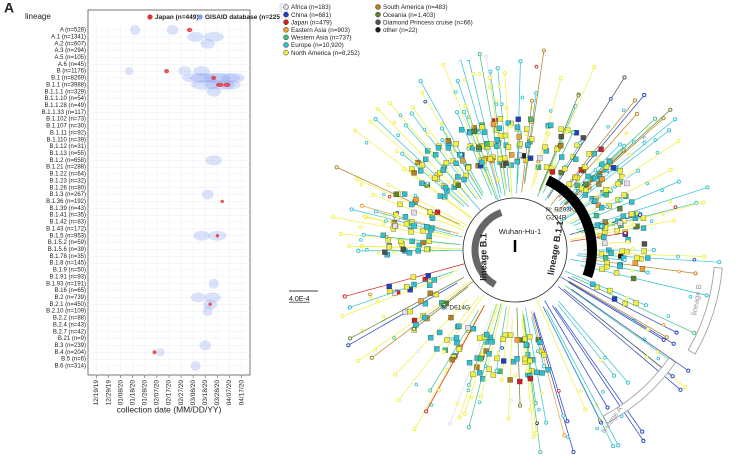 The width and height of the screenshot is (750, 461). Describe the element at coordinates (69, 319) in the screenshot. I see `y-tick-label: B.2.2 (n=88)` at that location.